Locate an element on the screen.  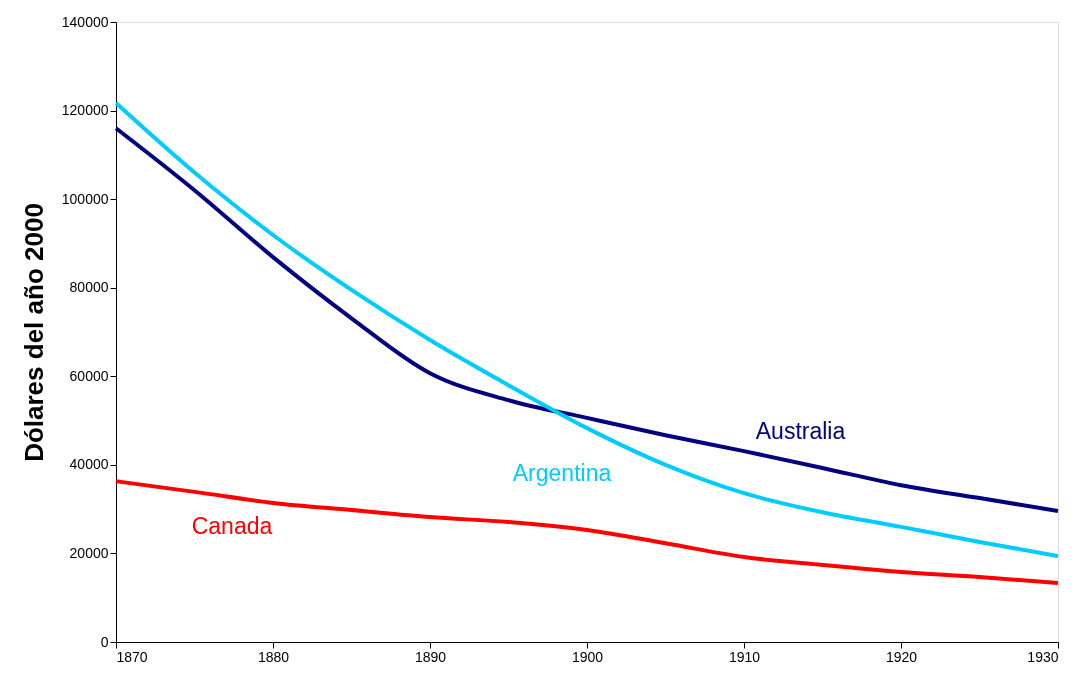
y-tick-label: 40000 is located at coordinates (89, 464).